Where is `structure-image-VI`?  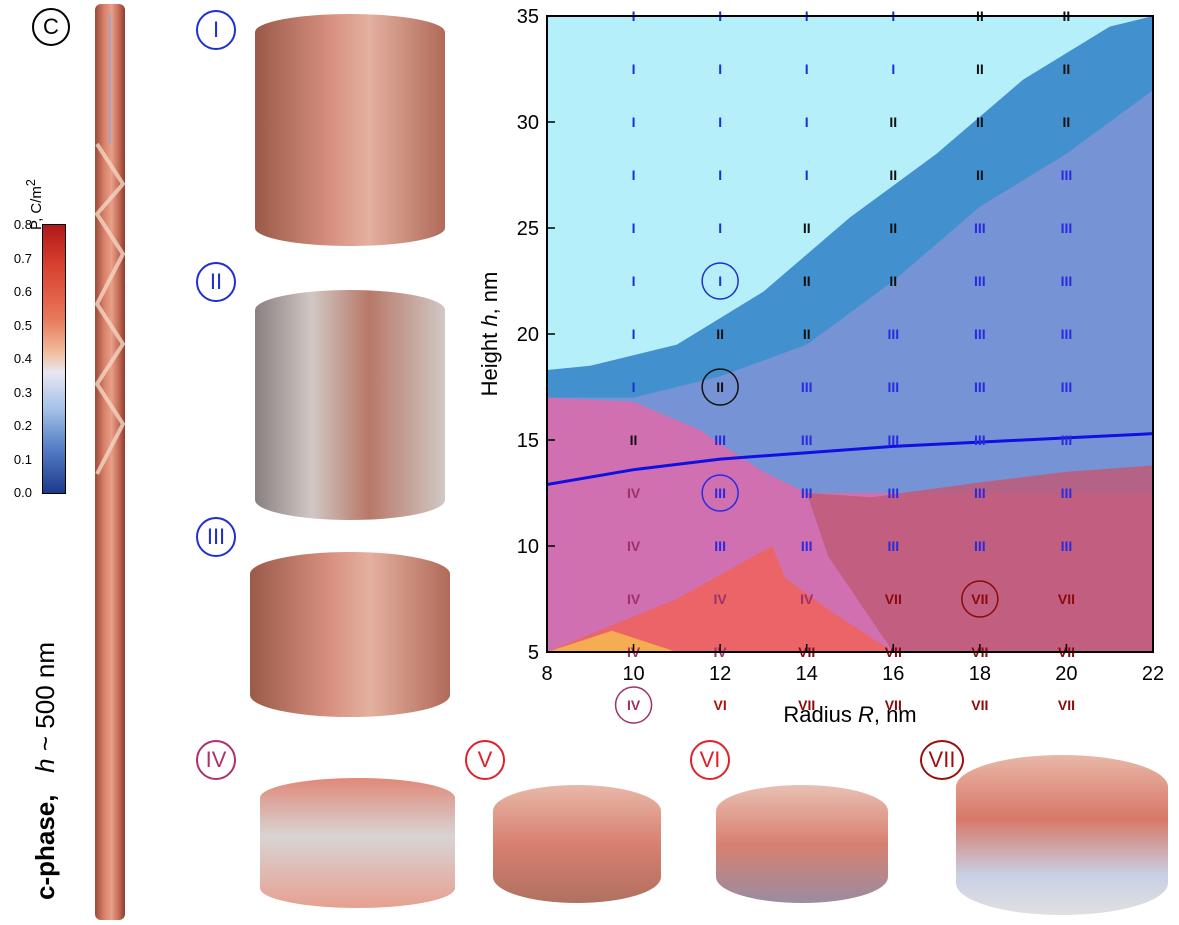 structure-image-VI is located at coordinates (802, 844).